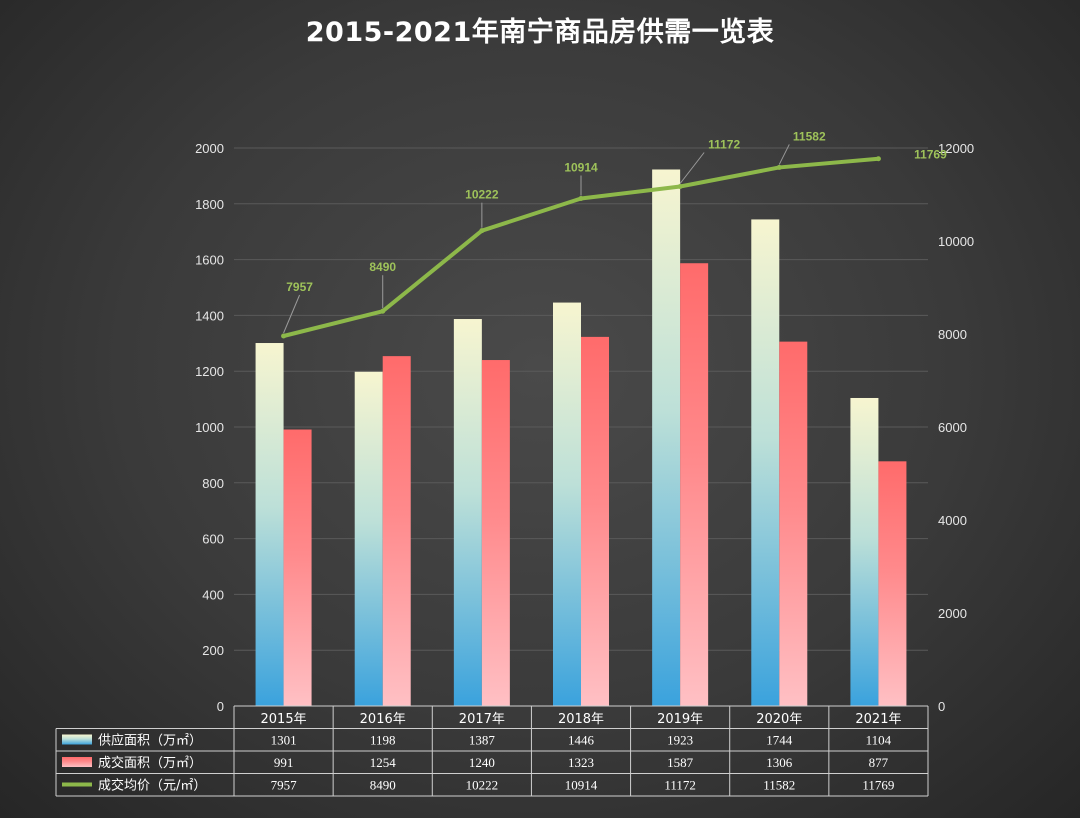  Describe the element at coordinates (213, 650) in the screenshot. I see `left-tick-label: 200` at that location.